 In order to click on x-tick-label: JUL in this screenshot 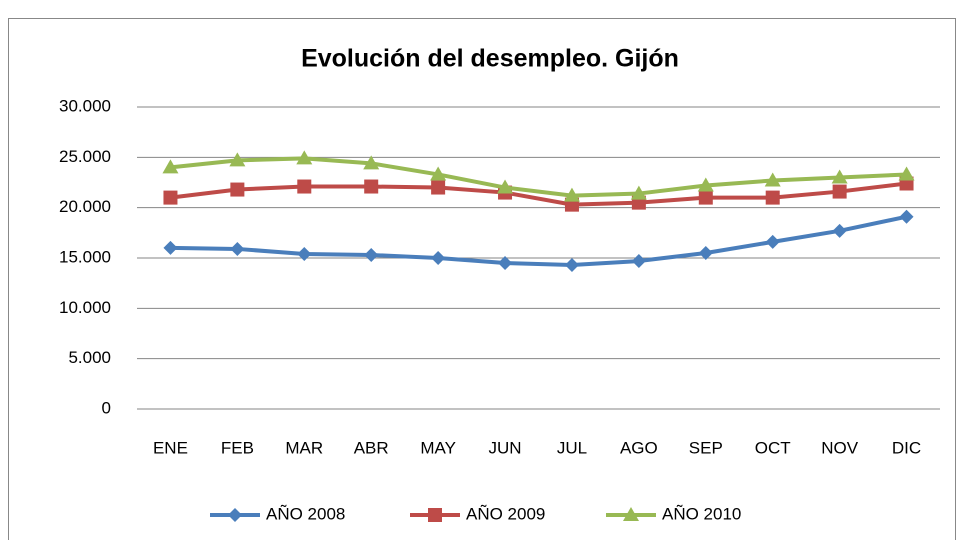, I will do `click(572, 447)`.